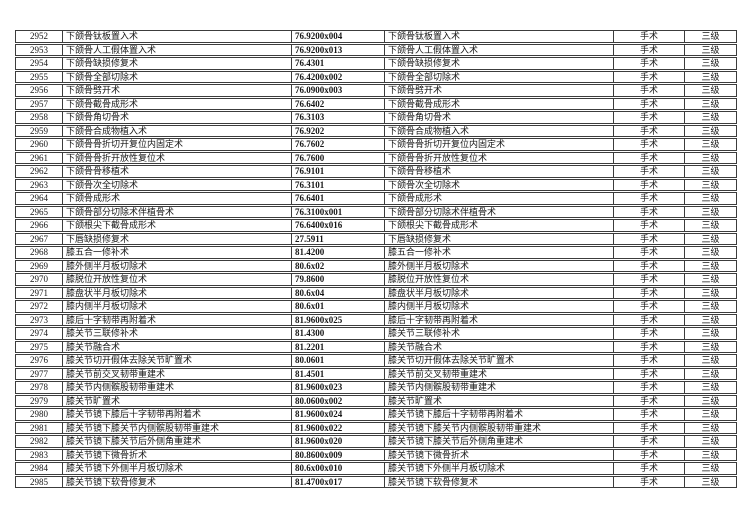  I want to click on procedure-code-cell: 81.4501, so click(338, 373).